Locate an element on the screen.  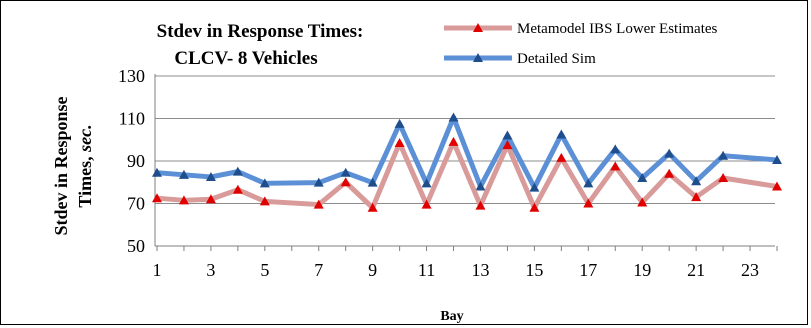
chart-title-line-2: CLCV- 8 Vehicles is located at coordinates (245, 58).